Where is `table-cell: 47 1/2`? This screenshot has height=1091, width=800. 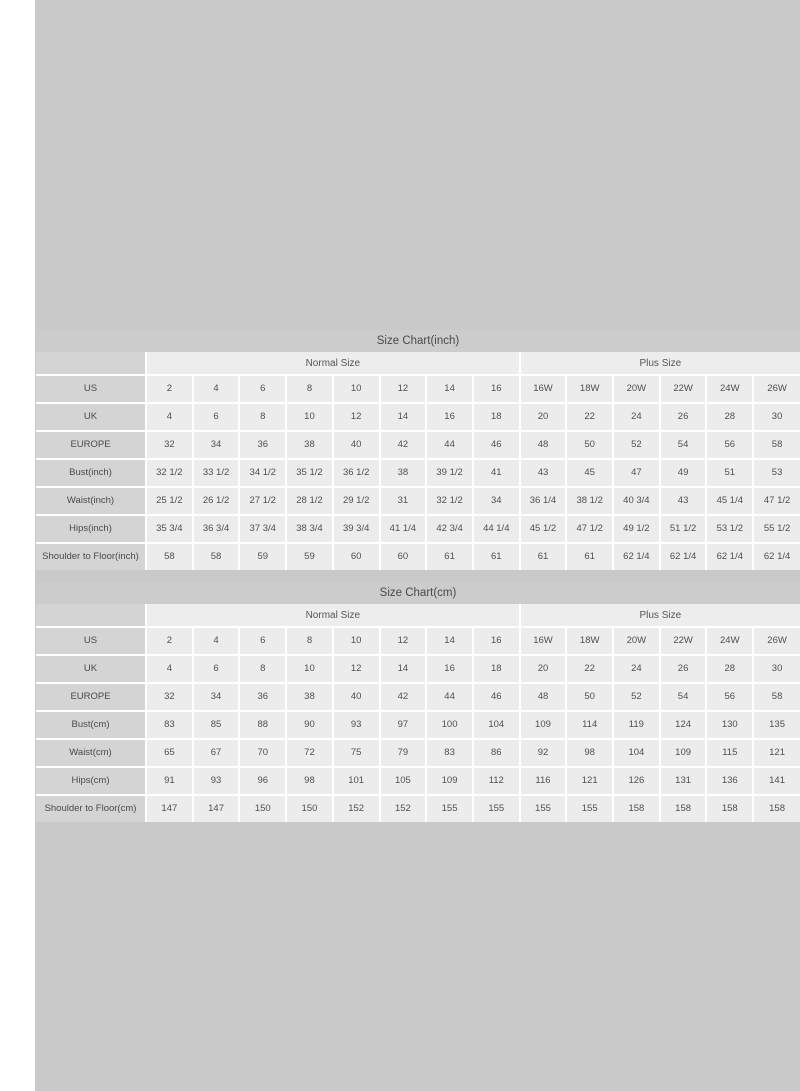
table-cell: 47 1/2 is located at coordinates (590, 529).